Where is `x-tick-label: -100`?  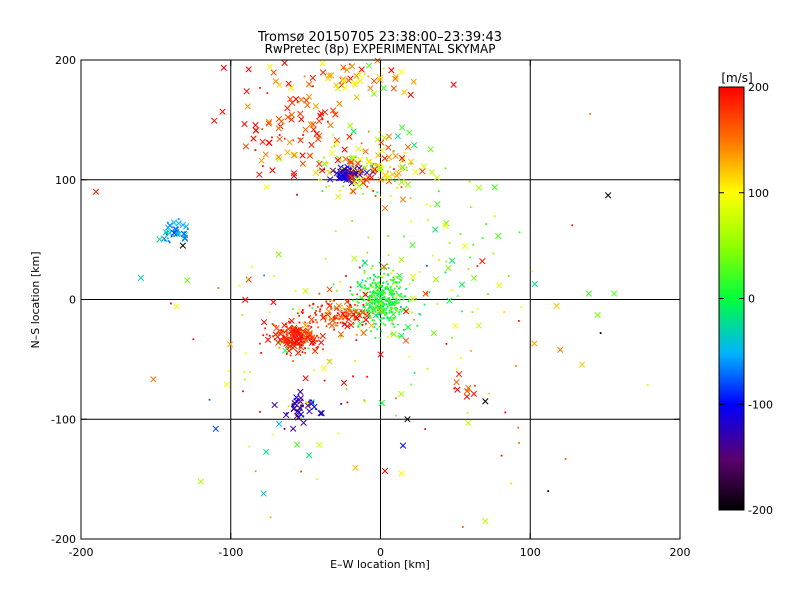 x-tick-label: -100 is located at coordinates (230, 552).